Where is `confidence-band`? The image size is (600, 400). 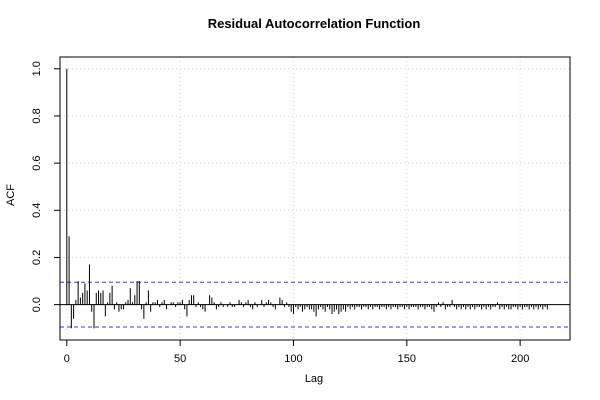 confidence-band is located at coordinates (315, 304).